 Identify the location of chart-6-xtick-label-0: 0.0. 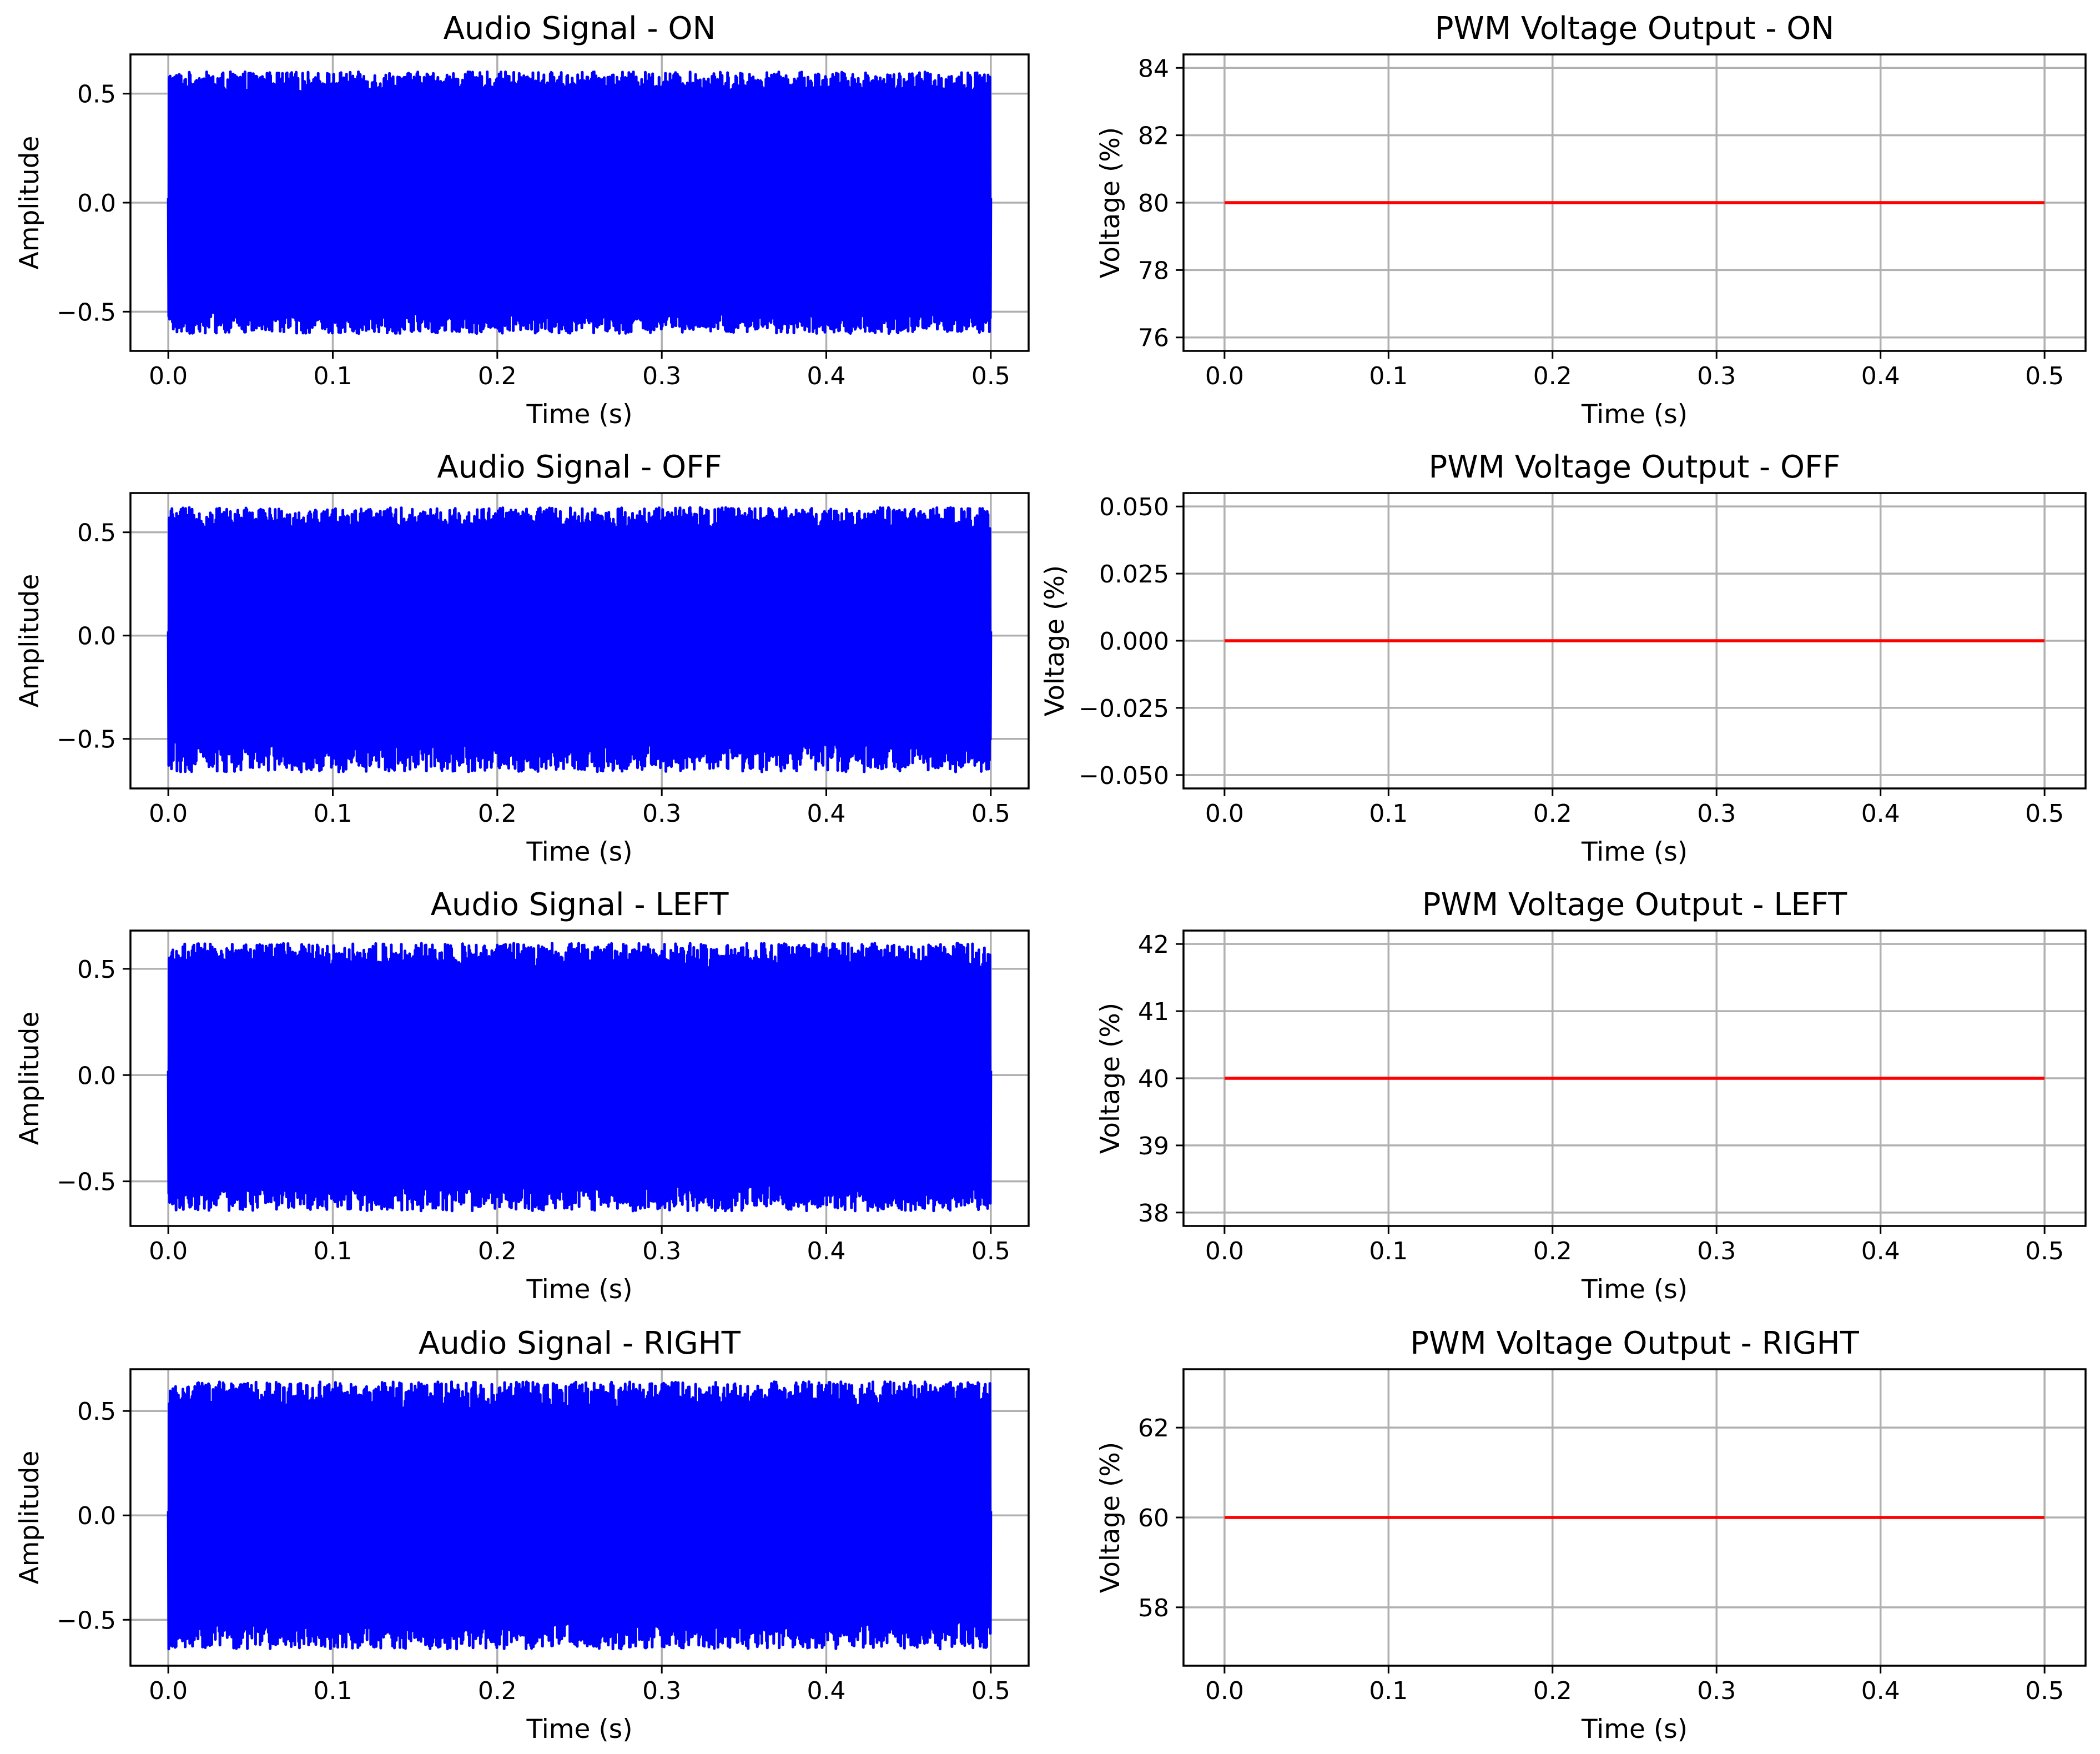
(1224, 1251).